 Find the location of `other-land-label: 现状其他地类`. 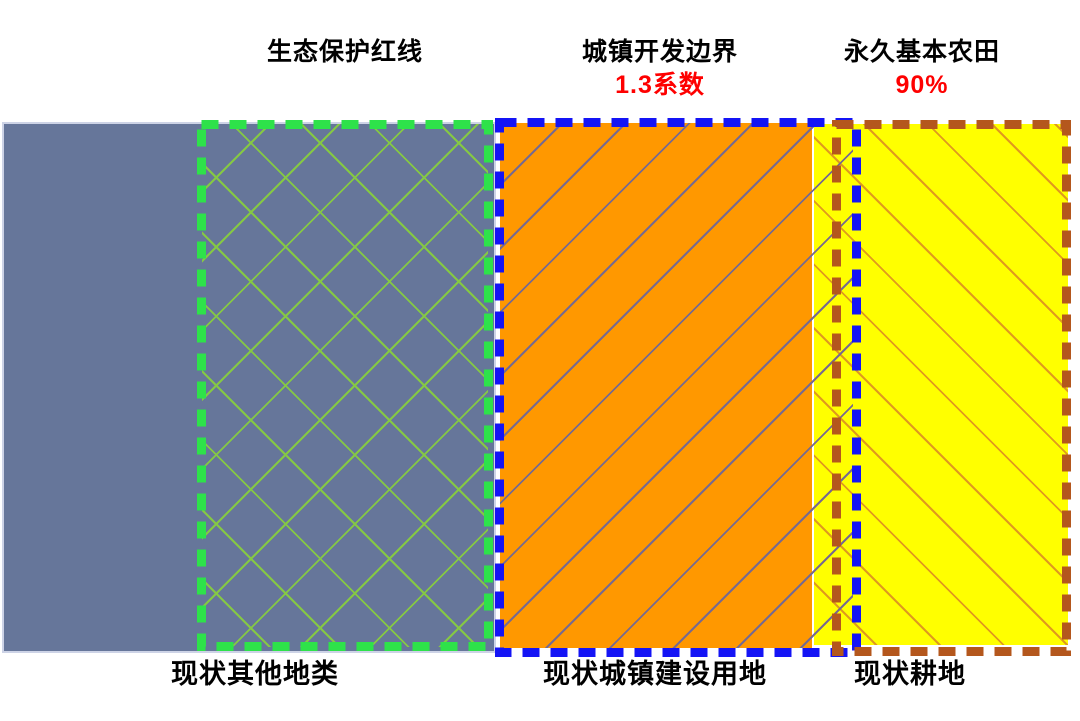

other-land-label: 现状其他地类 is located at coordinates (255, 674).